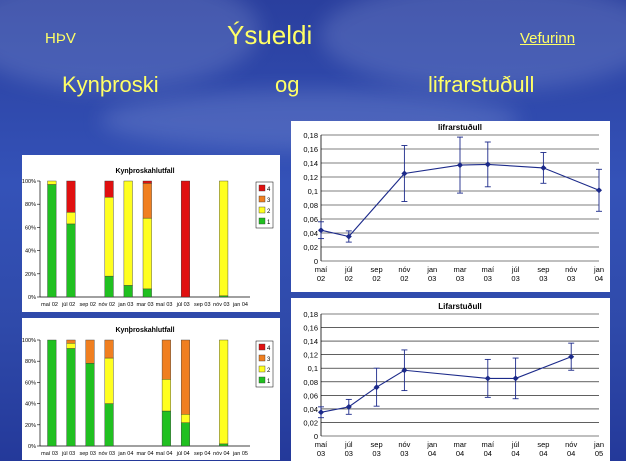  What do you see at coordinates (183, 305) in the screenshot?
I see `x-tick-label: júl 03` at bounding box center [183, 305].